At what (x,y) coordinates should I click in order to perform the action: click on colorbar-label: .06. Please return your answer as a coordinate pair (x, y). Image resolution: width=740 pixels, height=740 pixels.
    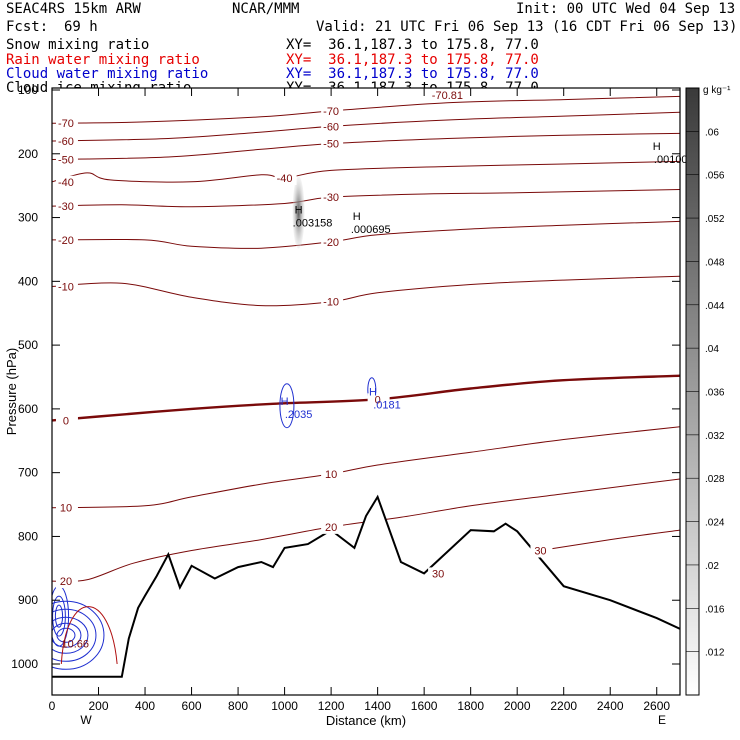
    Looking at the image, I should click on (712, 132).